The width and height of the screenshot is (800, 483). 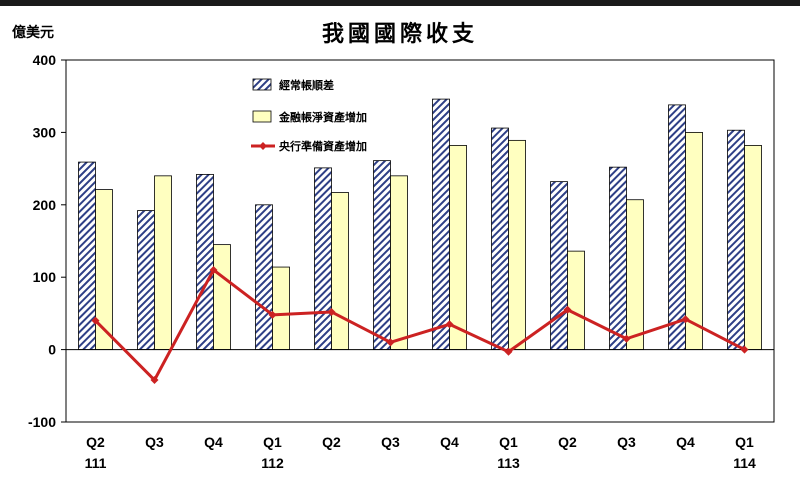 I want to click on legend-swatch-current-account, so click(x=262, y=84).